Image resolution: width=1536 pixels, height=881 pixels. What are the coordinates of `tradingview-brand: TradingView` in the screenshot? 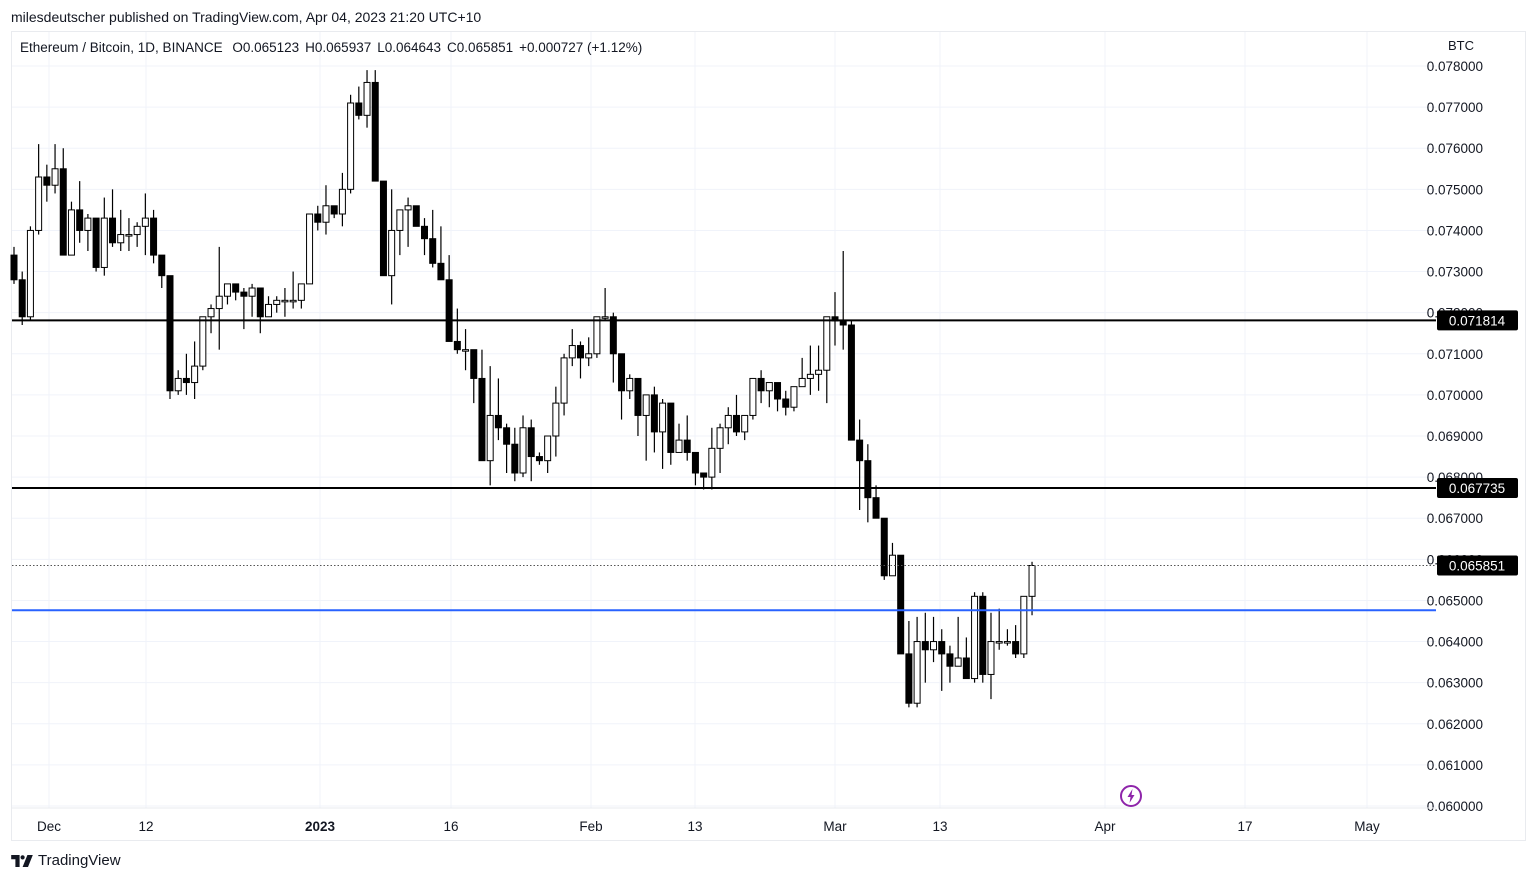 It's located at (66, 860).